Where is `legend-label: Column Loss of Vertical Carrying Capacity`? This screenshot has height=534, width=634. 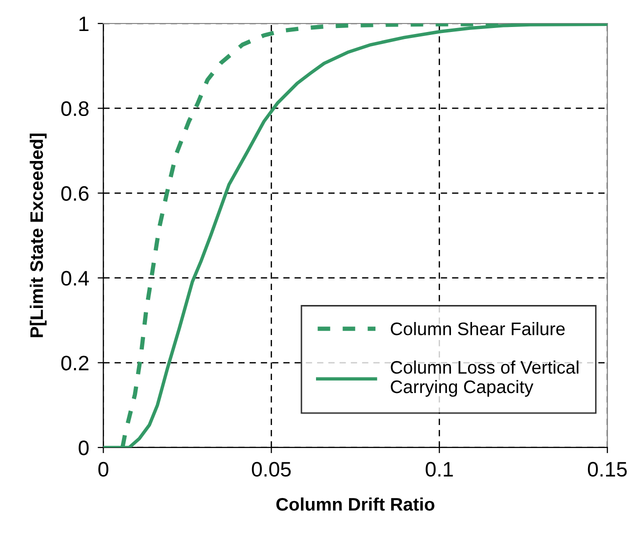
legend-label: Column Loss of Vertical Carrying Capacity is located at coordinates (484, 378).